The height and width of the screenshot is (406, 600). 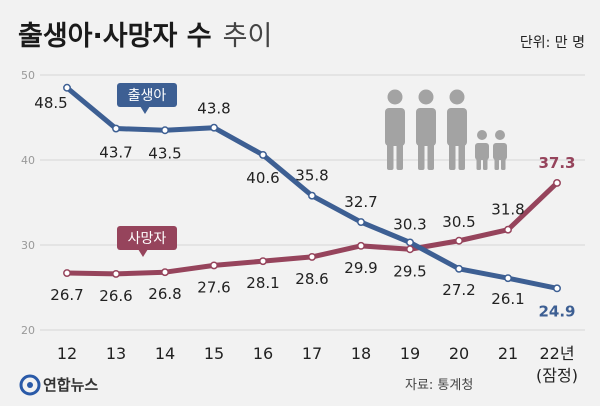 What do you see at coordinates (360, 202) in the screenshot?
I see `data-label-births: 32.7` at bounding box center [360, 202].